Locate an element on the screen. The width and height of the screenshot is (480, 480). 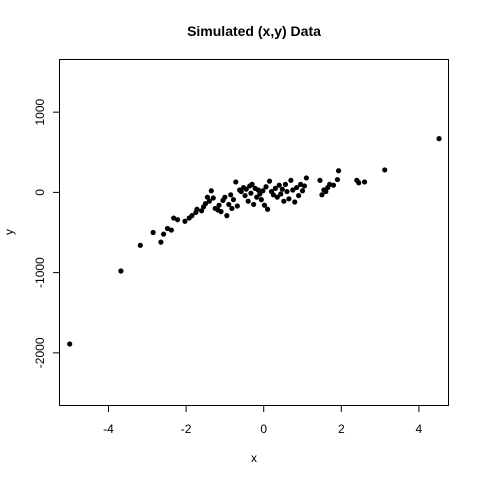
y-tick-label: 0 is located at coordinates (40, 192).